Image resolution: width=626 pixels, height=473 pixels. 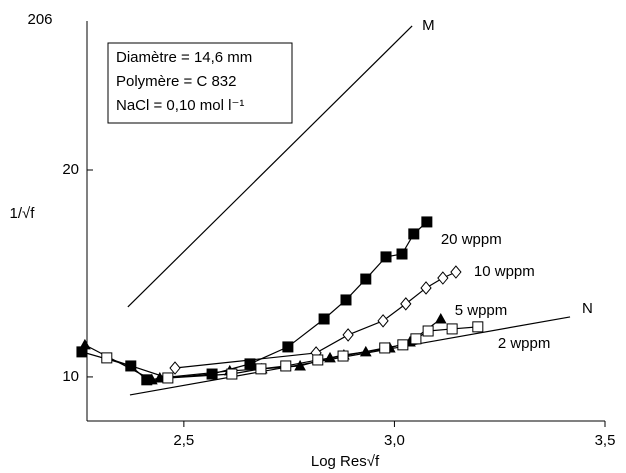 I want to click on y-axis-label: 1/√f, so click(x=23, y=213).